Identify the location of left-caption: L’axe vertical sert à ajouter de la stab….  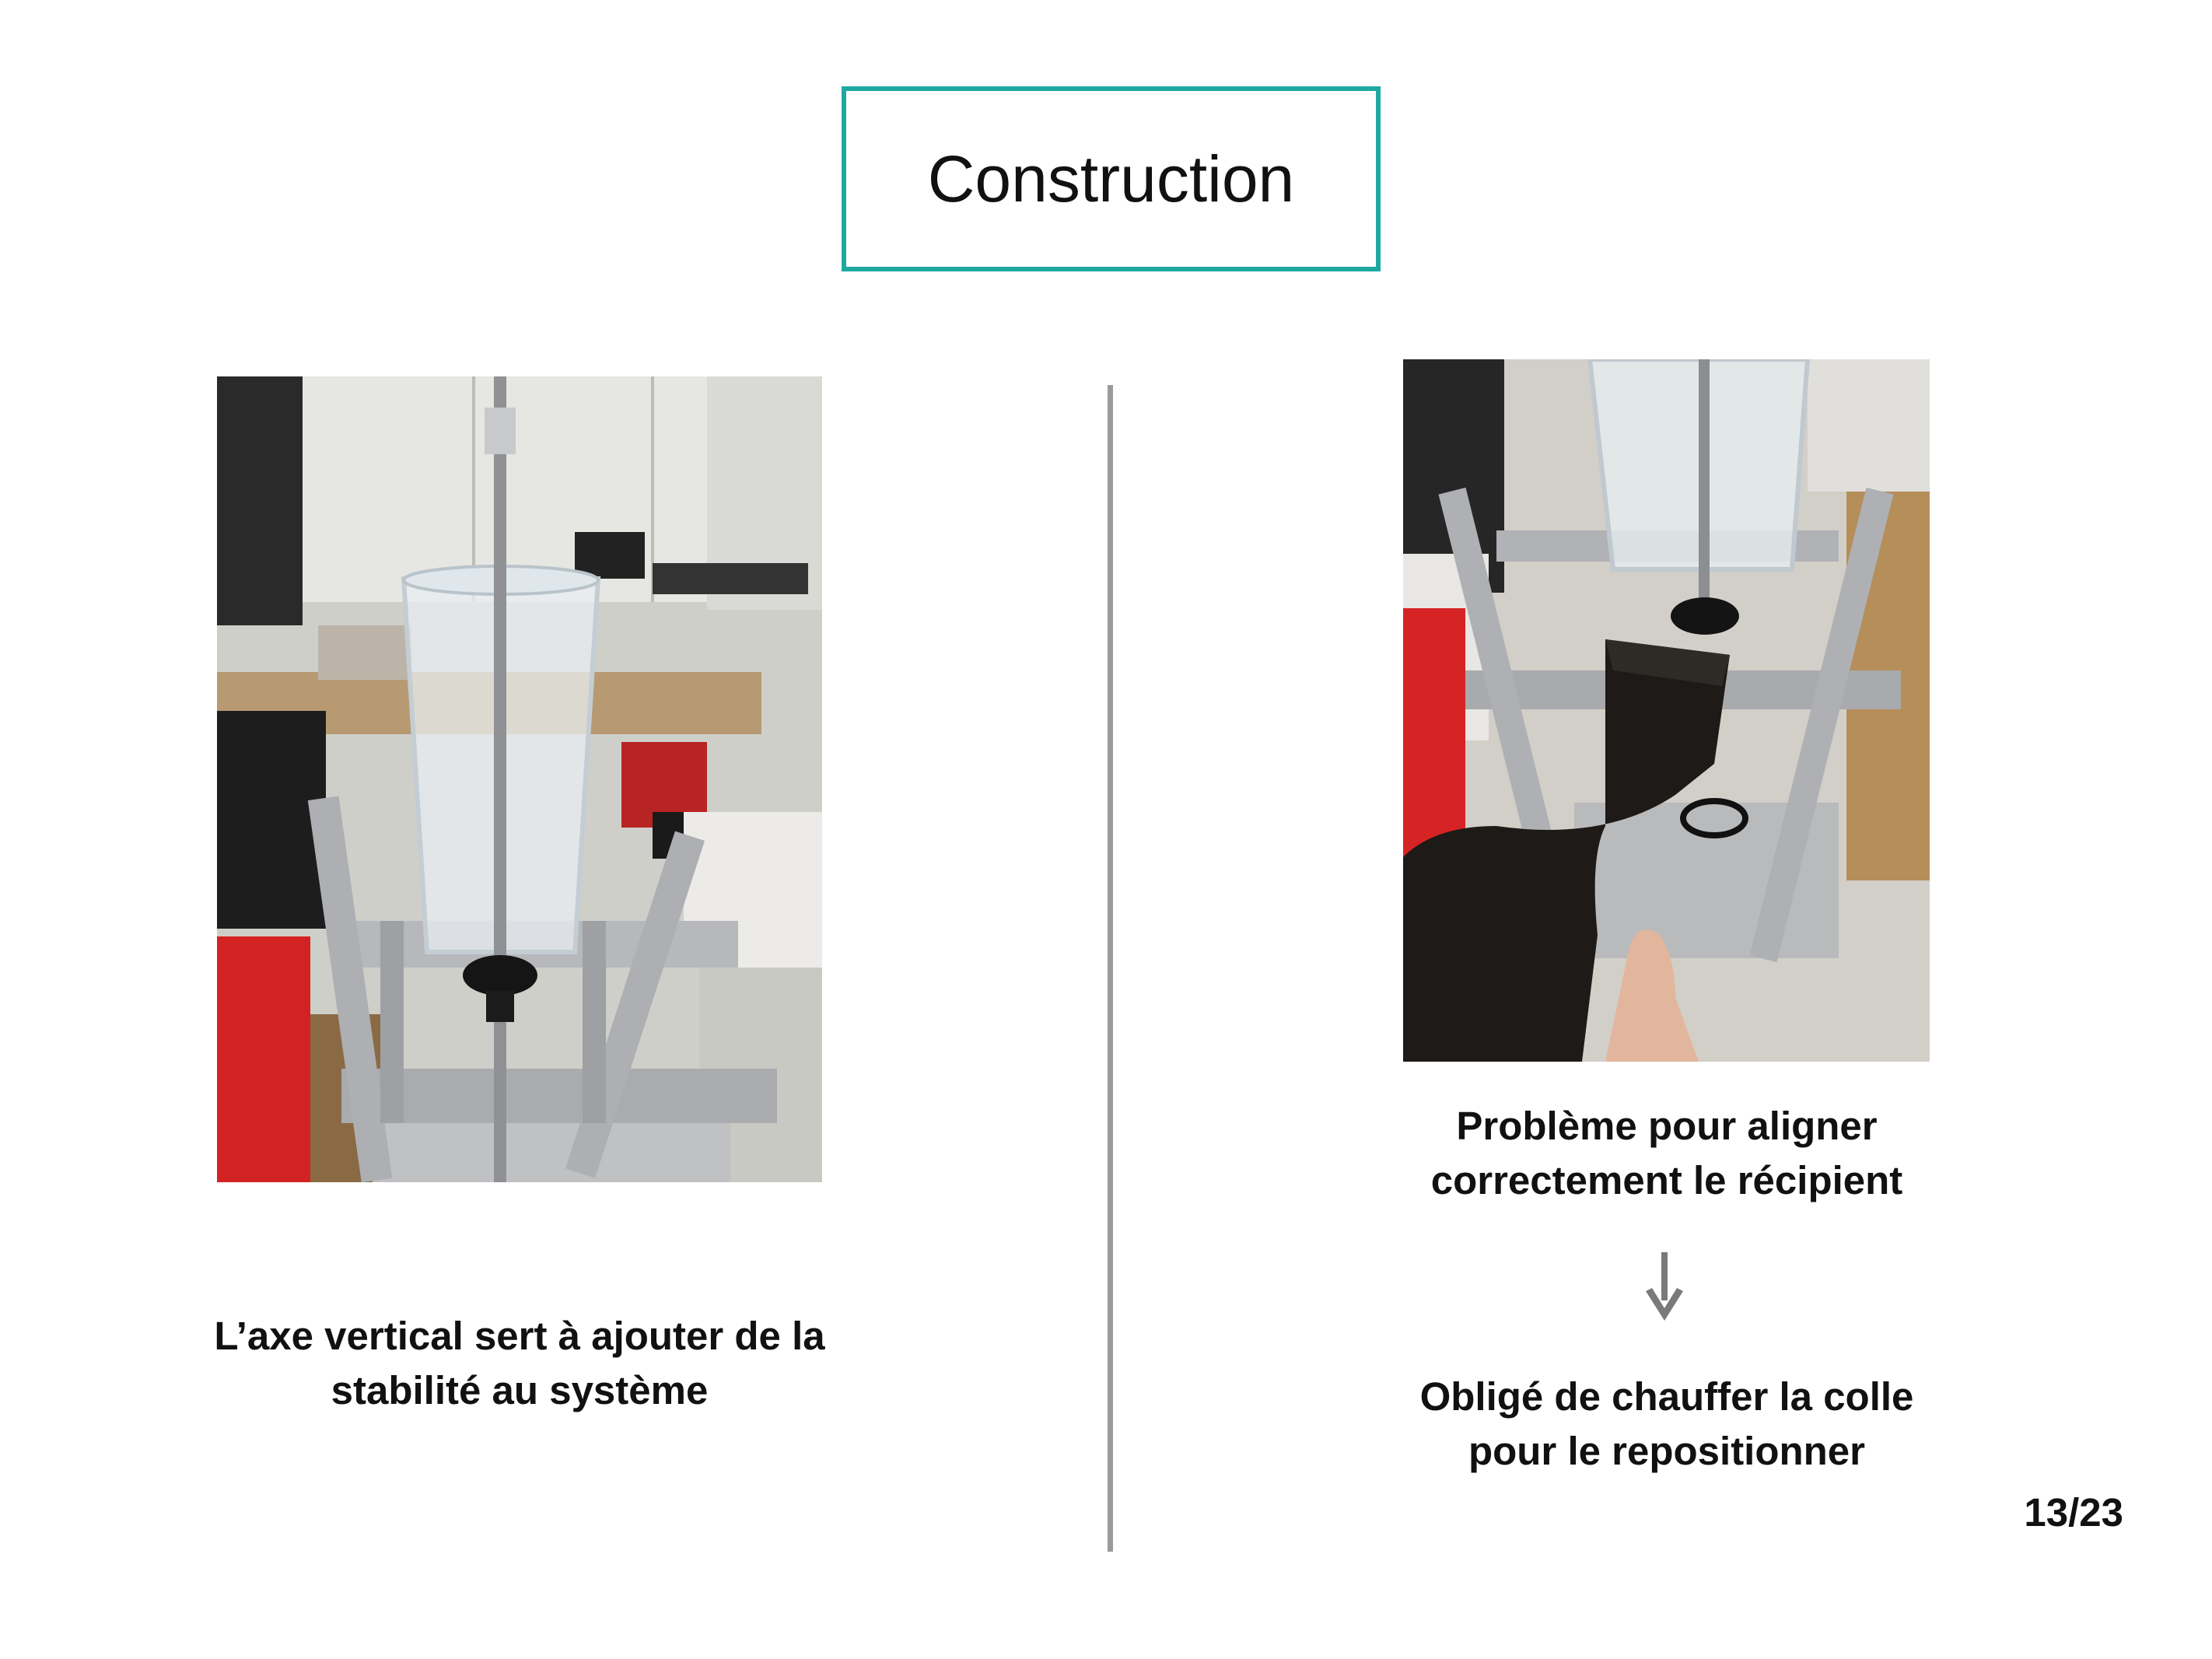
(519, 1363).